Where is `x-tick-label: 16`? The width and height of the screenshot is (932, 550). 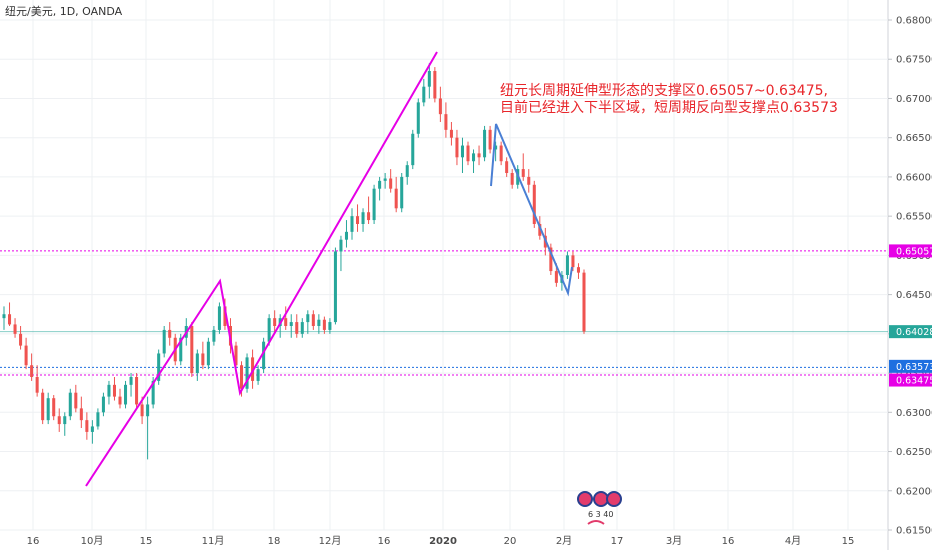 x-tick-label: 16 is located at coordinates (33, 541).